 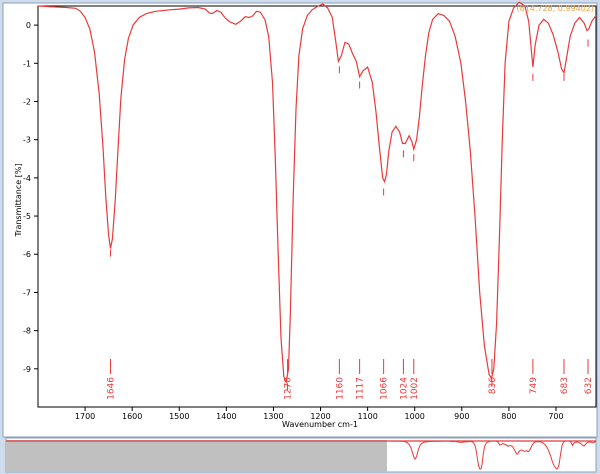 I want to click on peak-label-1646: 1646, so click(x=112, y=388).